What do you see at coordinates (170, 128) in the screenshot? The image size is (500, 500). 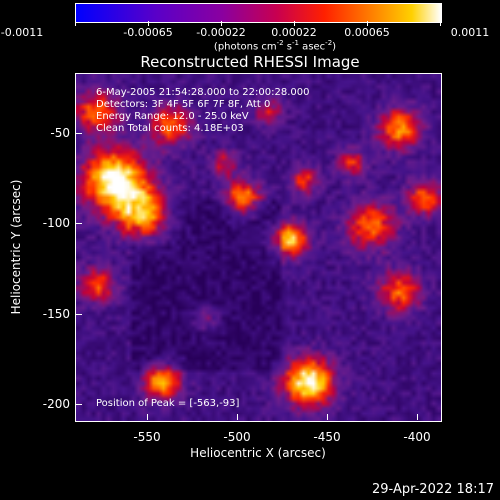 I see `clean-info: Clean Total counts: 4.18E+03` at bounding box center [170, 128].